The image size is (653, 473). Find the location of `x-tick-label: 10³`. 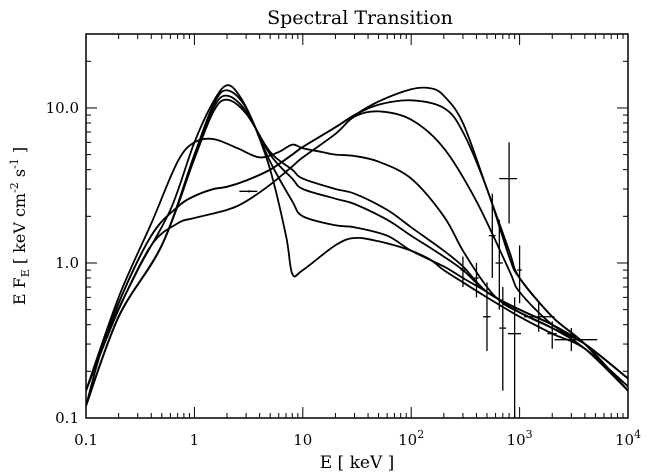

x-tick-label: 10³ is located at coordinates (520, 438).